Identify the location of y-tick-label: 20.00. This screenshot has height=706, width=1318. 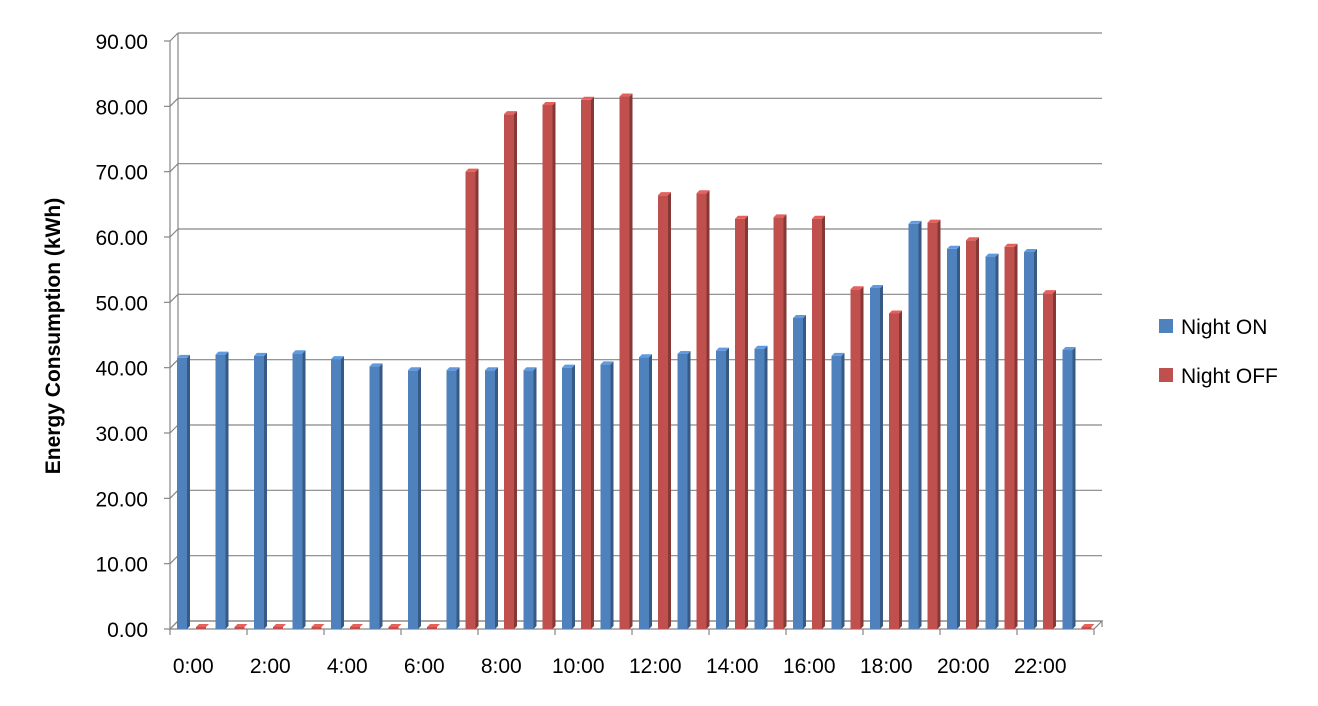
(121, 499).